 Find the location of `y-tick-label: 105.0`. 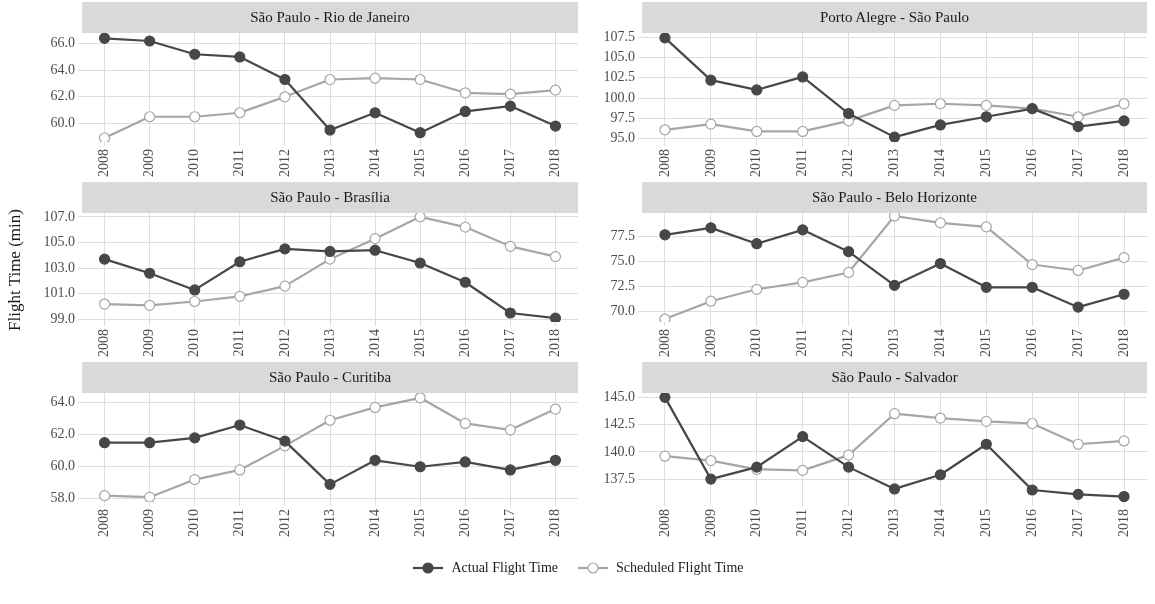

y-tick-label: 105.0 is located at coordinates (59, 242).